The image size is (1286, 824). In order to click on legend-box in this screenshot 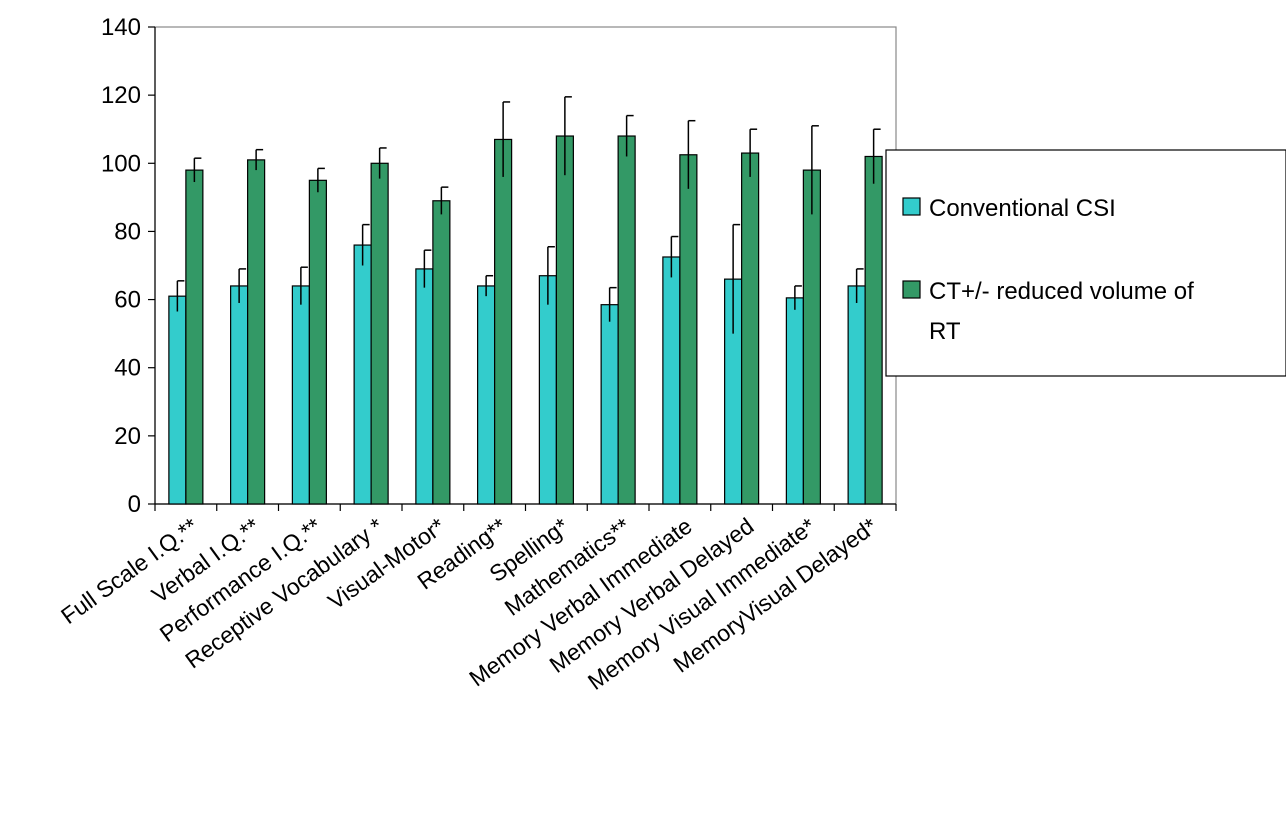, I will do `click(1085, 263)`.